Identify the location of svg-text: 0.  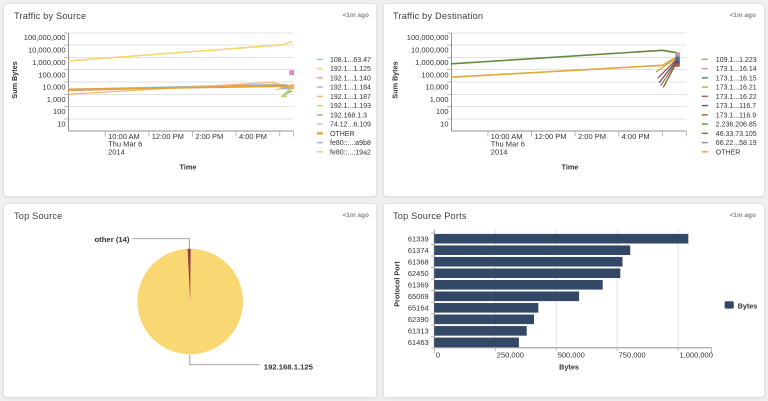
(438, 354).